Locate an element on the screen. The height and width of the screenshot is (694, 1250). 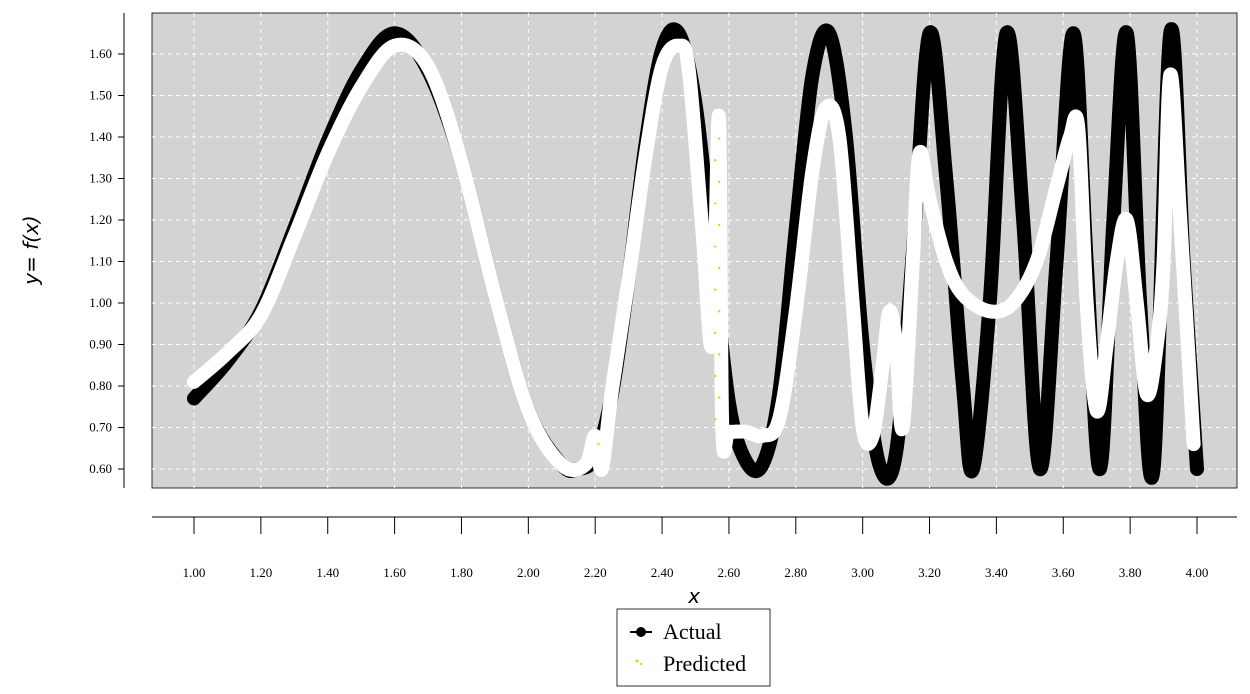
x-tick-label: 1.20 is located at coordinates (260, 572).